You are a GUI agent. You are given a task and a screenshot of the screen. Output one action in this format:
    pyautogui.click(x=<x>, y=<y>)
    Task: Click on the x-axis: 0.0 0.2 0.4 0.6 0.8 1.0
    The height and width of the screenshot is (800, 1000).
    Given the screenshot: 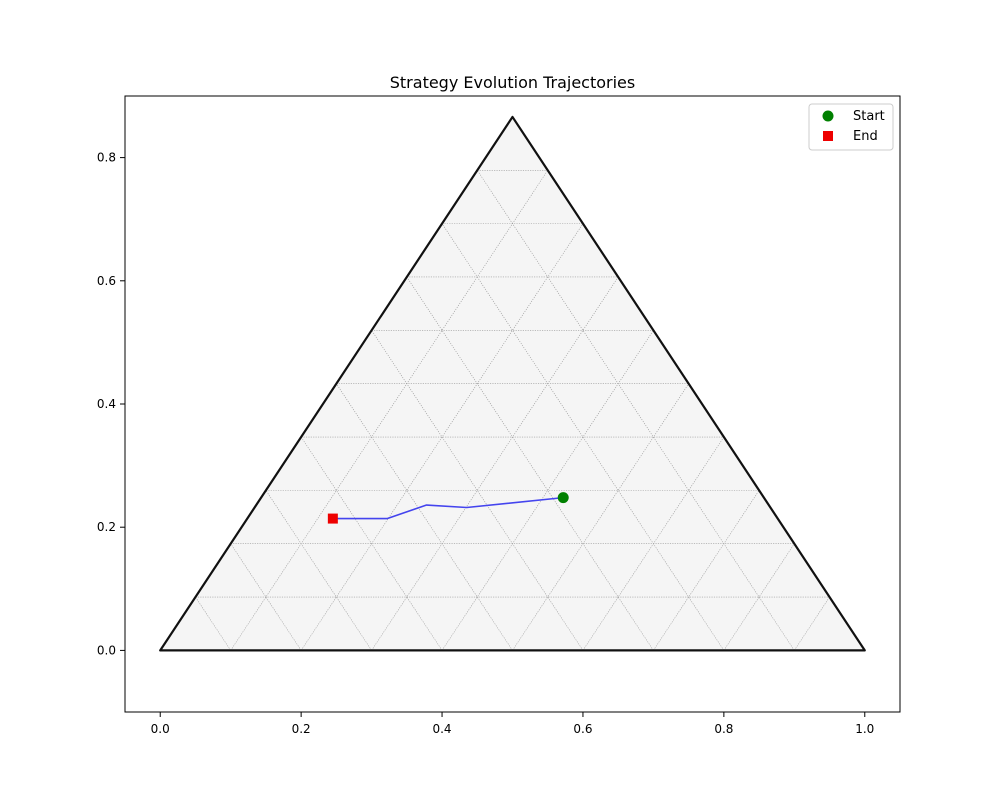 What is the action you would take?
    pyautogui.click(x=512, y=724)
    